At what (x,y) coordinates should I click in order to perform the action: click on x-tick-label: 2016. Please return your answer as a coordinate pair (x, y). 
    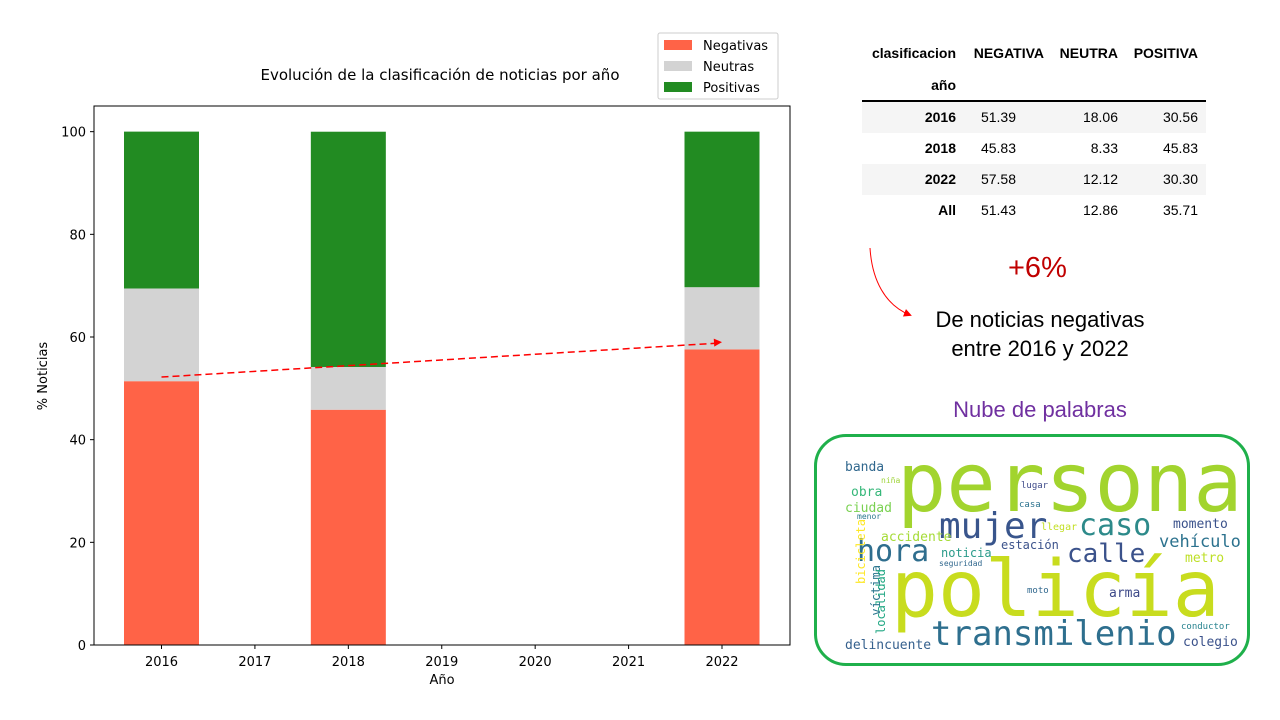
    Looking at the image, I should click on (161, 662).